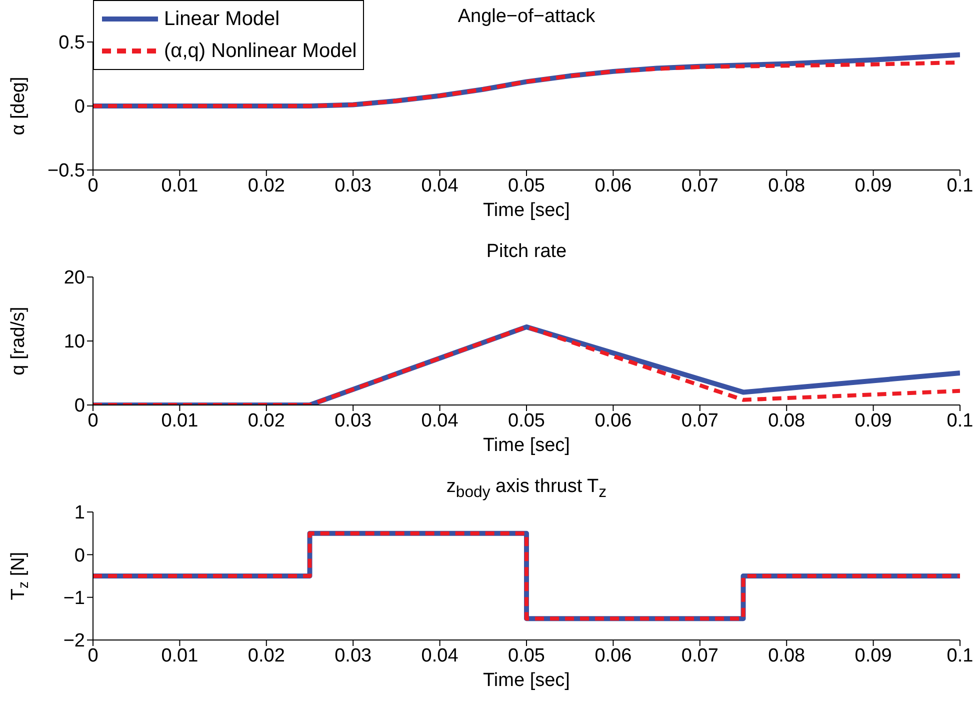 Image resolution: width=980 pixels, height=702 pixels. Describe the element at coordinates (260, 51) in the screenshot. I see `legend-label: (α,q) Nonlinear Model` at that location.